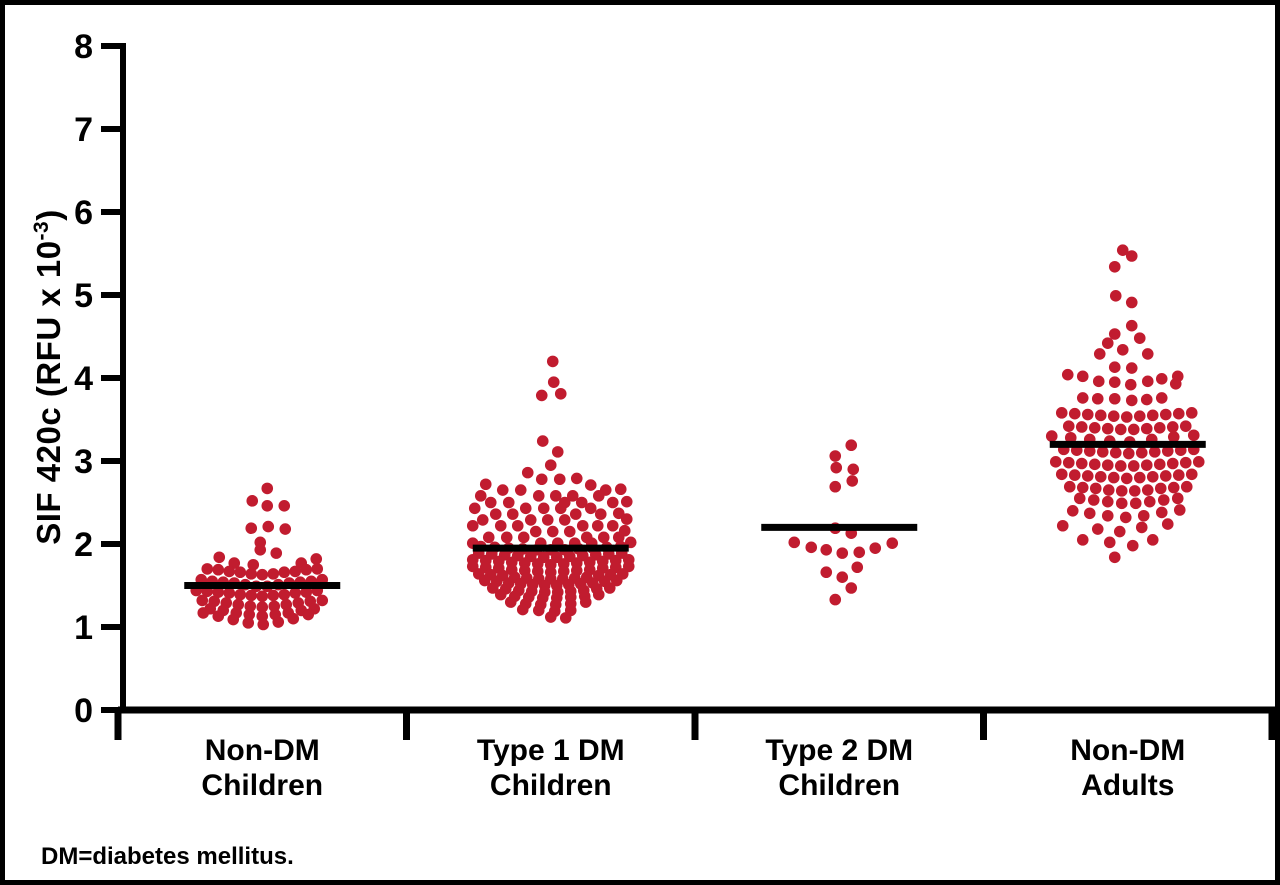 The width and height of the screenshot is (1280, 885). Describe the element at coordinates (41, 230) in the screenshot. I see `y-axis-title-exponent: -3` at that location.